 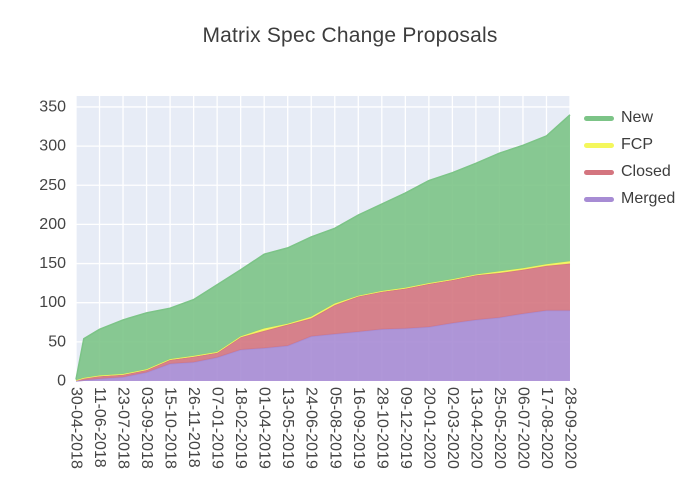 What do you see at coordinates (76, 428) in the screenshot?
I see `x-tick-label: 30-04-2018` at bounding box center [76, 428].